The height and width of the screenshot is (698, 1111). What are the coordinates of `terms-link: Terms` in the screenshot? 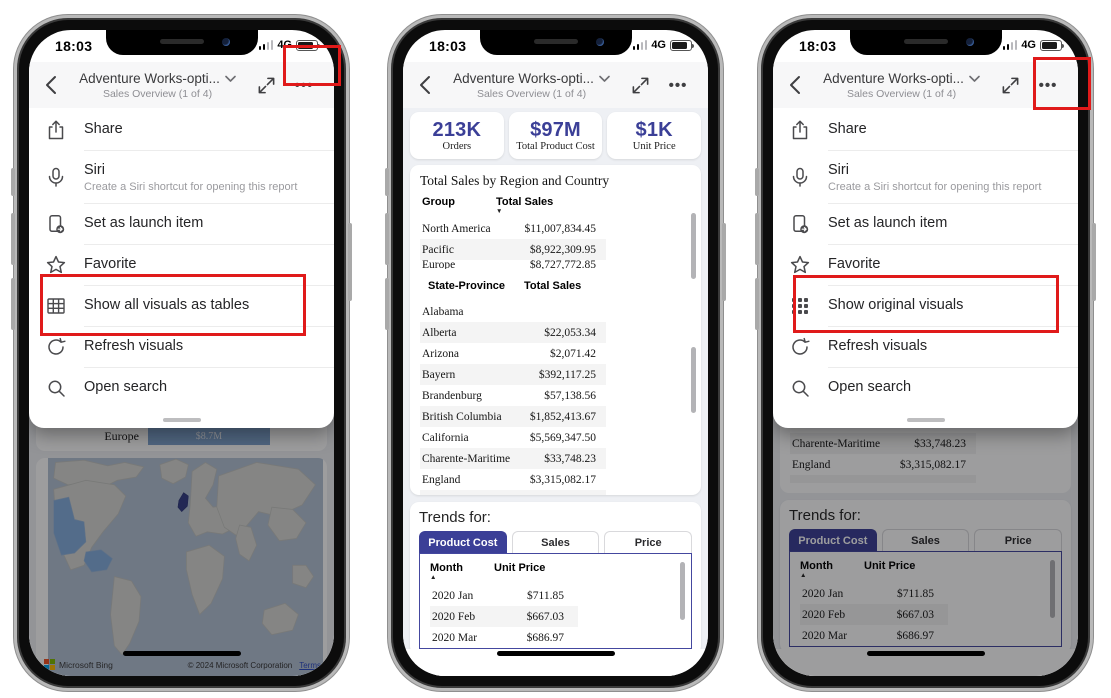 It's located at (310, 665).